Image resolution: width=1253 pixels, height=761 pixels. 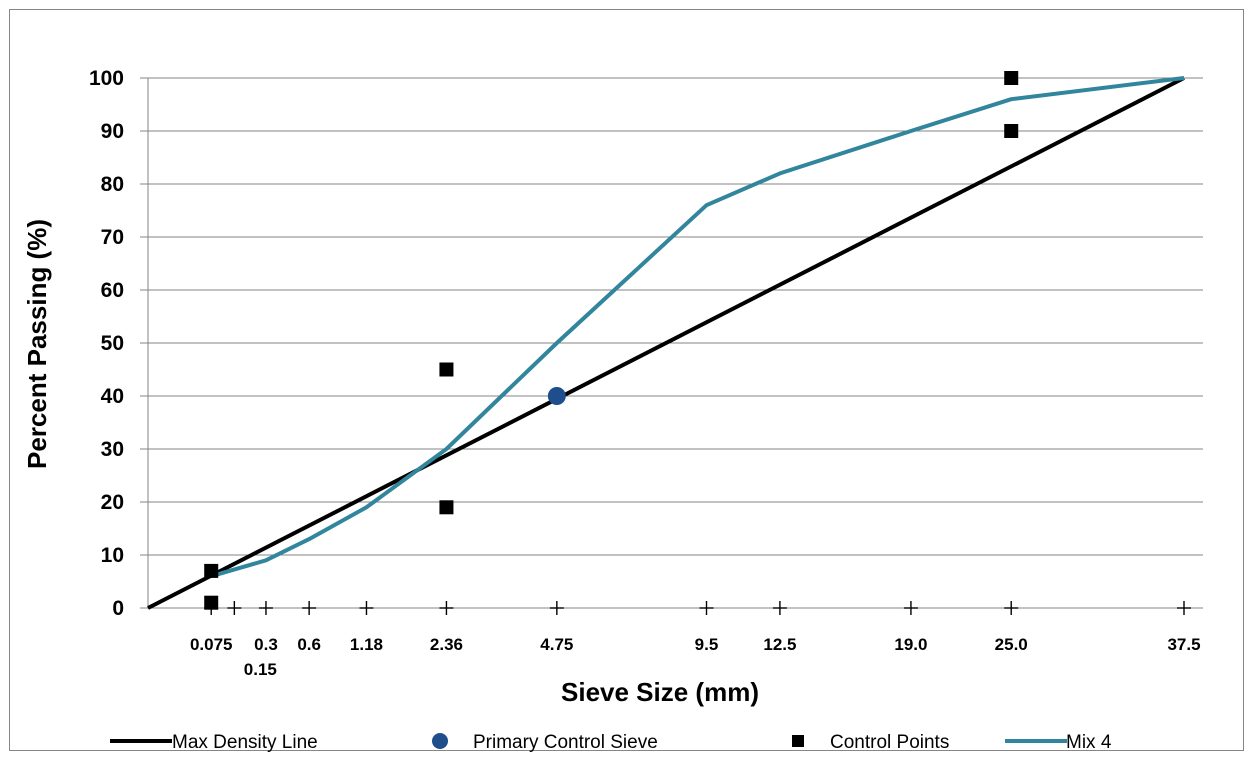 What do you see at coordinates (106, 78) in the screenshot?
I see `y-tick-label: 100` at bounding box center [106, 78].